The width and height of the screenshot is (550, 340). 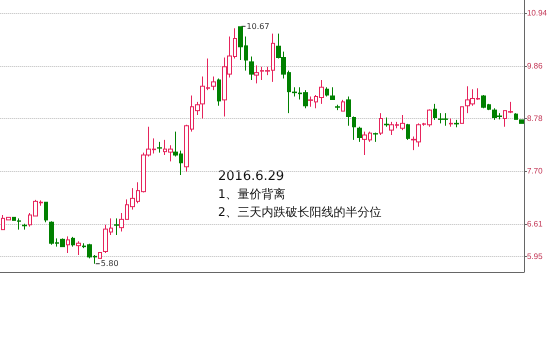 What do you see at coordinates (535, 256) in the screenshot?
I see `y-tick-label: 5.95` at bounding box center [535, 256].